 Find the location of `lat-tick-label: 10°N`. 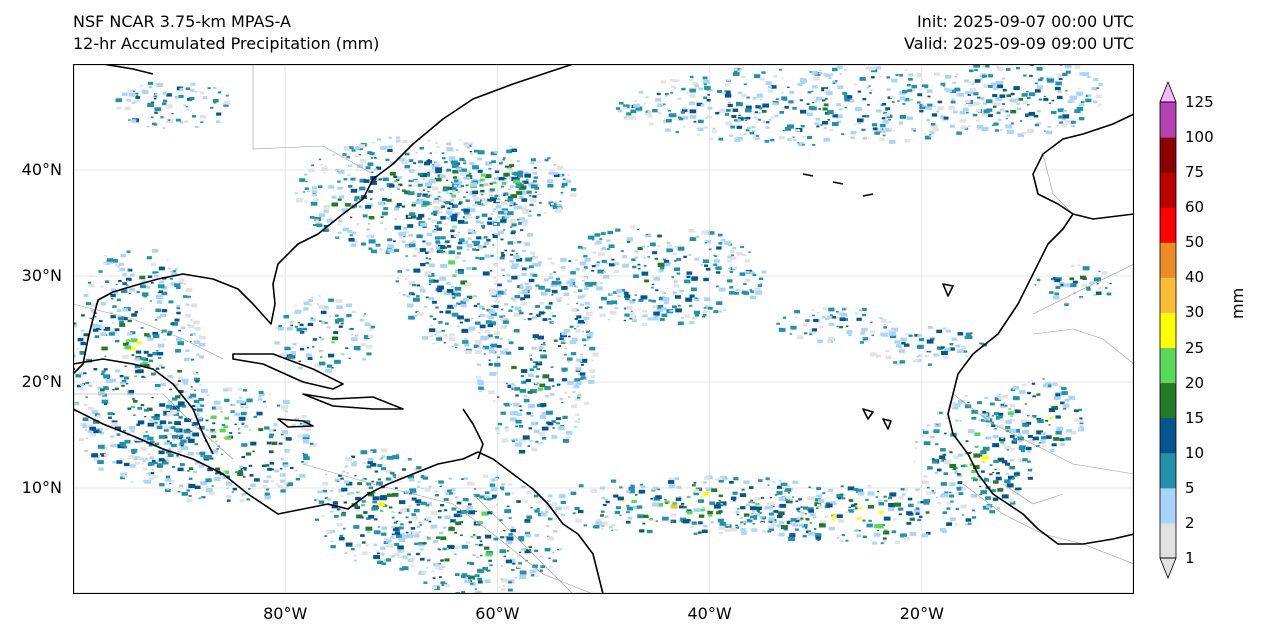

lat-tick-label: 10°N is located at coordinates (41, 487).